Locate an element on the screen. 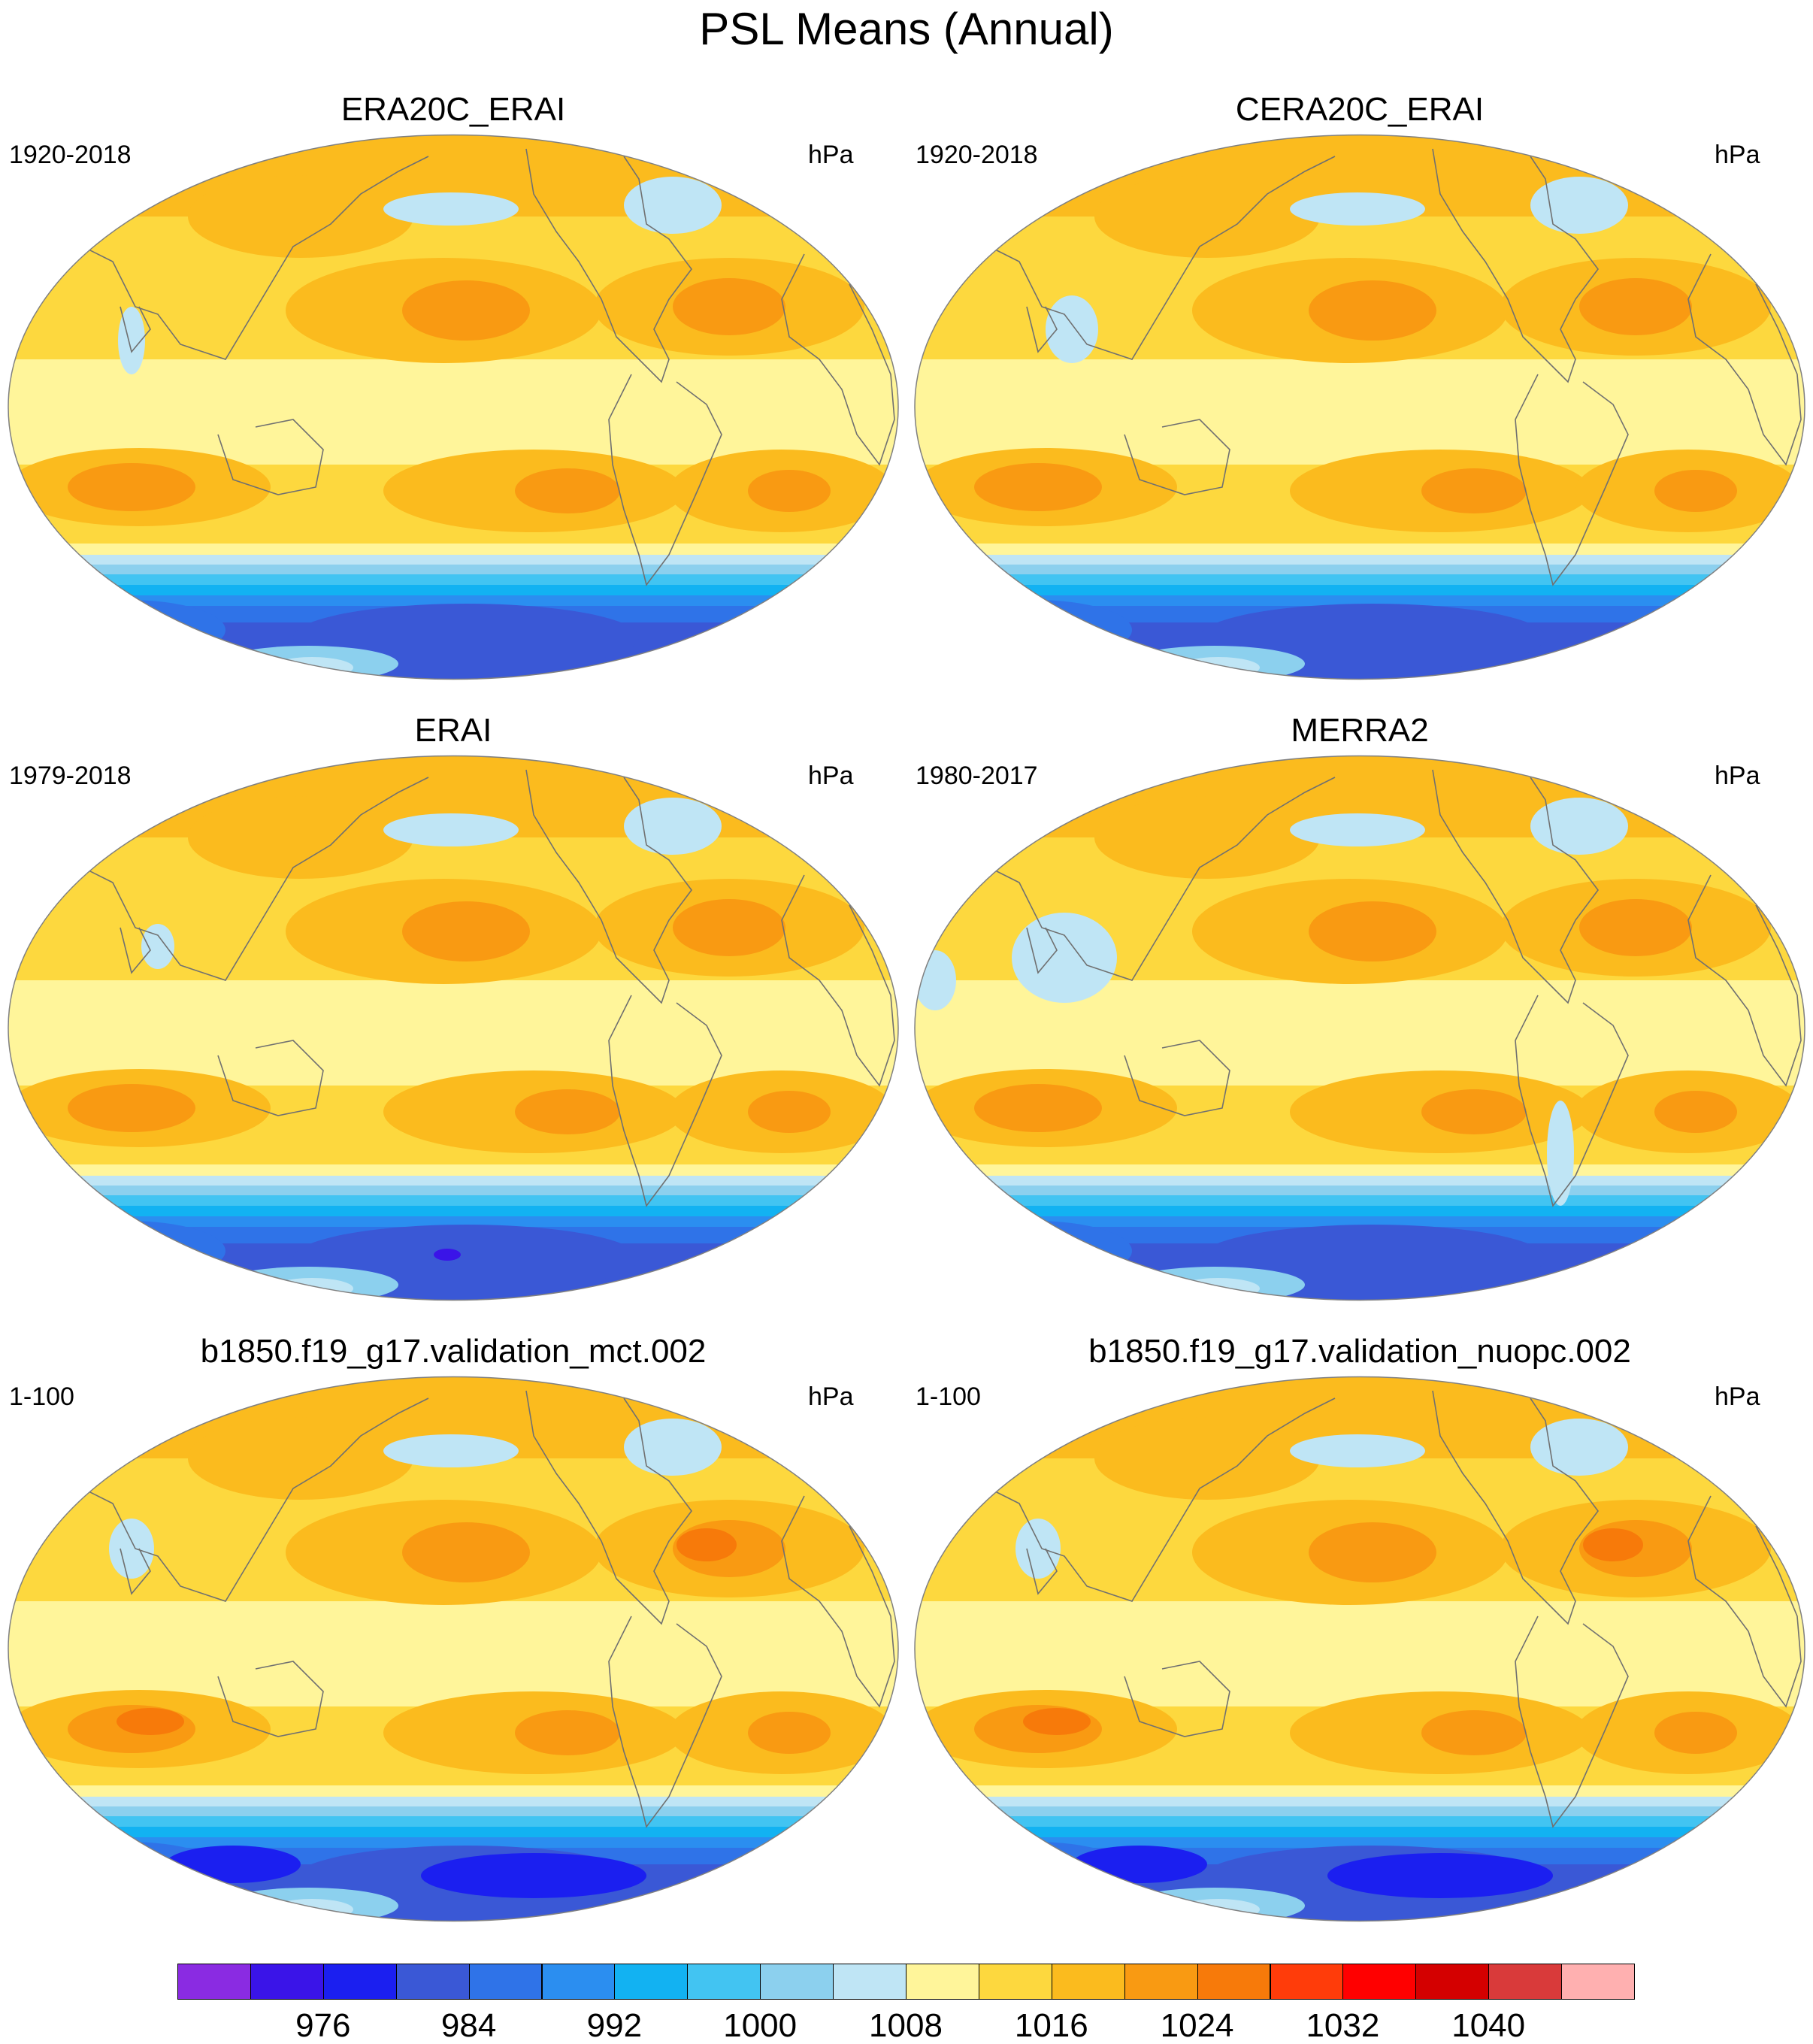  panel-title: ERA20C_ERAI is located at coordinates (453, 109).